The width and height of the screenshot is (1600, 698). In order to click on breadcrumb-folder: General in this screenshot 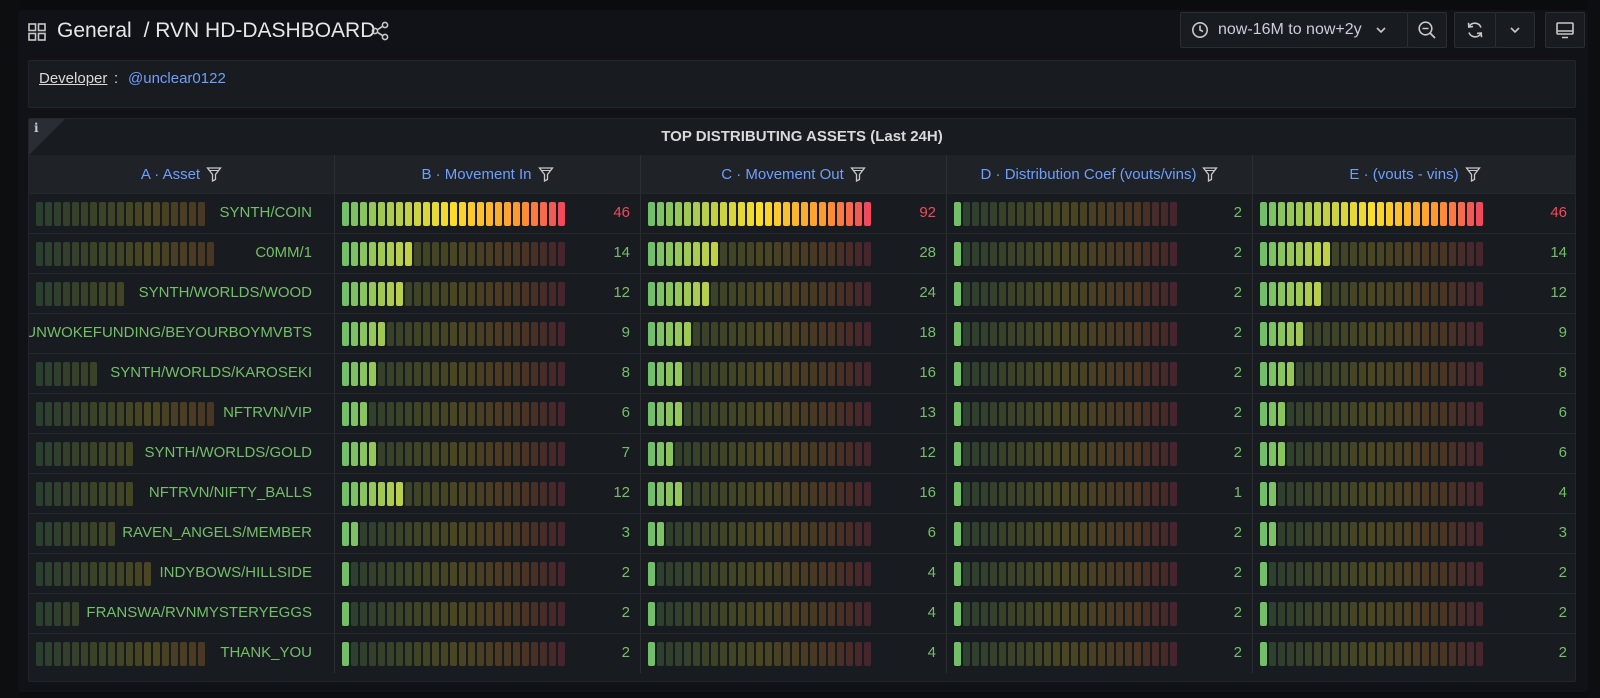, I will do `click(94, 30)`.